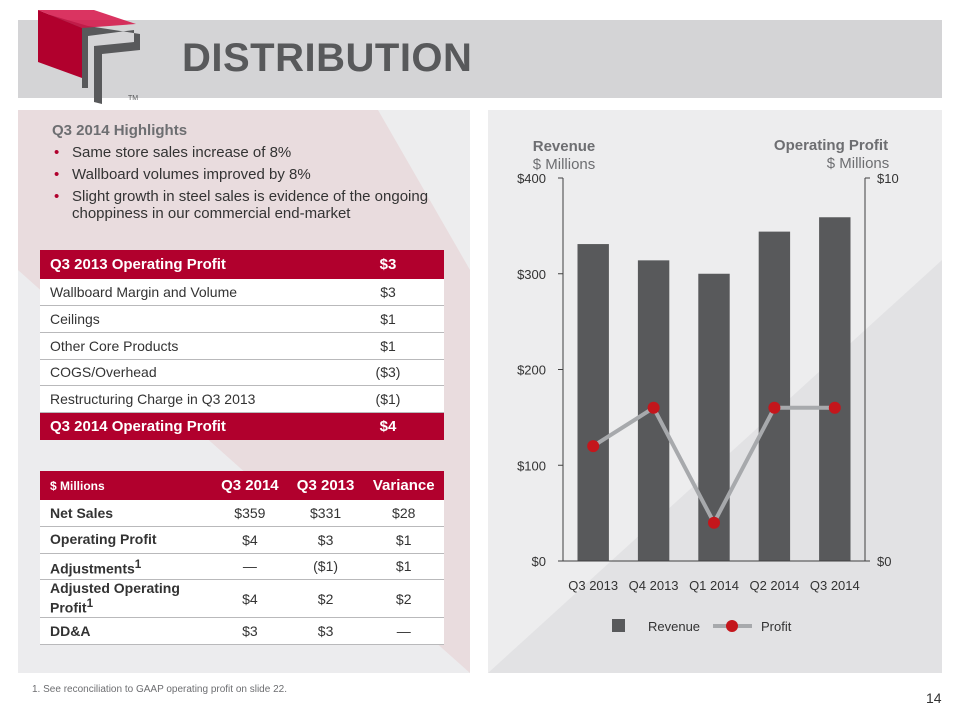 The width and height of the screenshot is (960, 720). What do you see at coordinates (254, 152) in the screenshot?
I see `highlight-item: Same store sales increase of 8%` at bounding box center [254, 152].